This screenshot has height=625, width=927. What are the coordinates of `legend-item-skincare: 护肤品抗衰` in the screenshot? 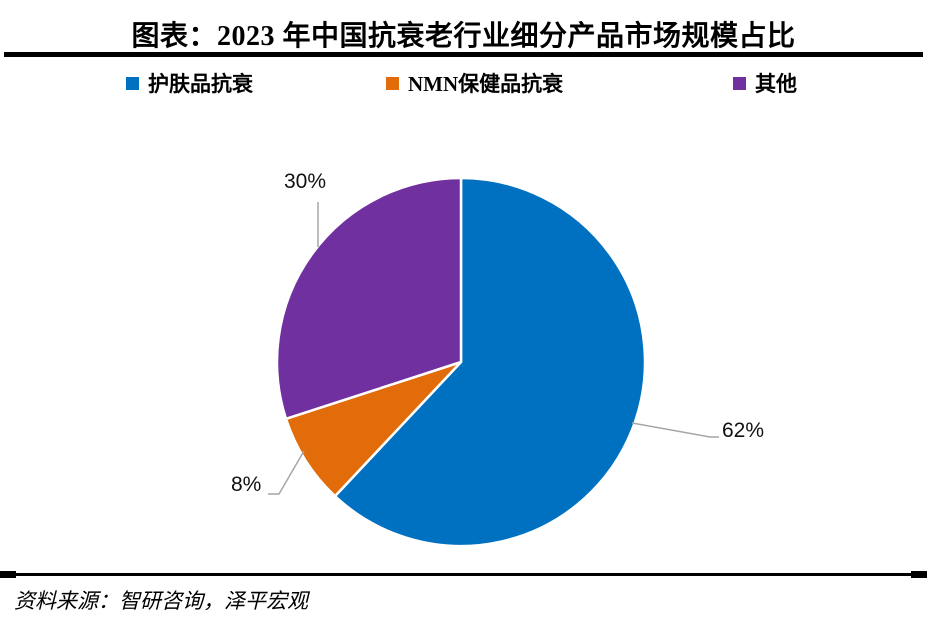 It's located at (189, 84).